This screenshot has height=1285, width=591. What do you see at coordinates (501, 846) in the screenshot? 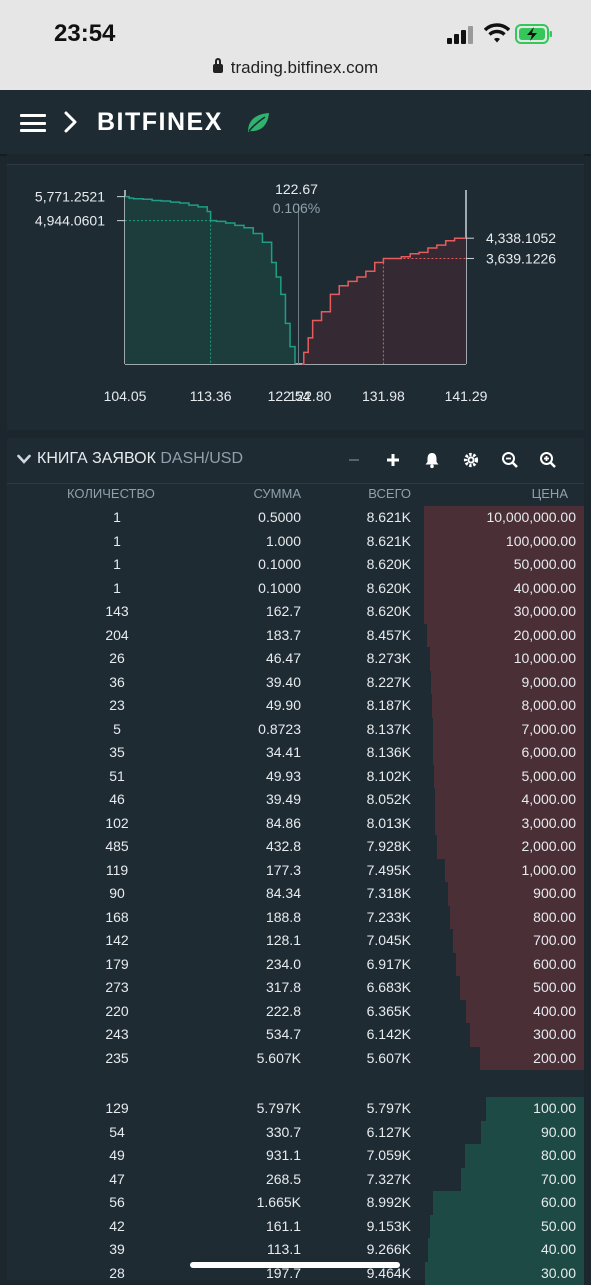
I see `row-price: 2,000.00` at bounding box center [501, 846].